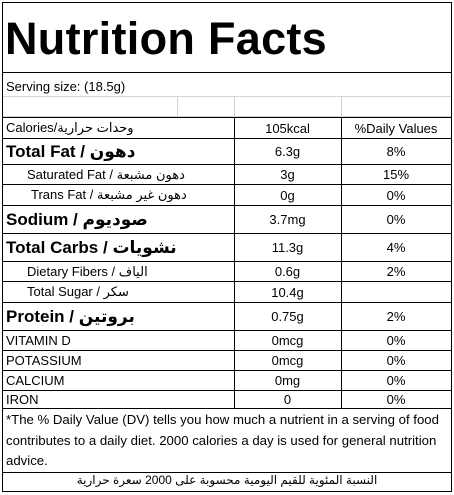  What do you see at coordinates (287, 292) in the screenshot?
I see `nutrient-amount: 10.4g` at bounding box center [287, 292].